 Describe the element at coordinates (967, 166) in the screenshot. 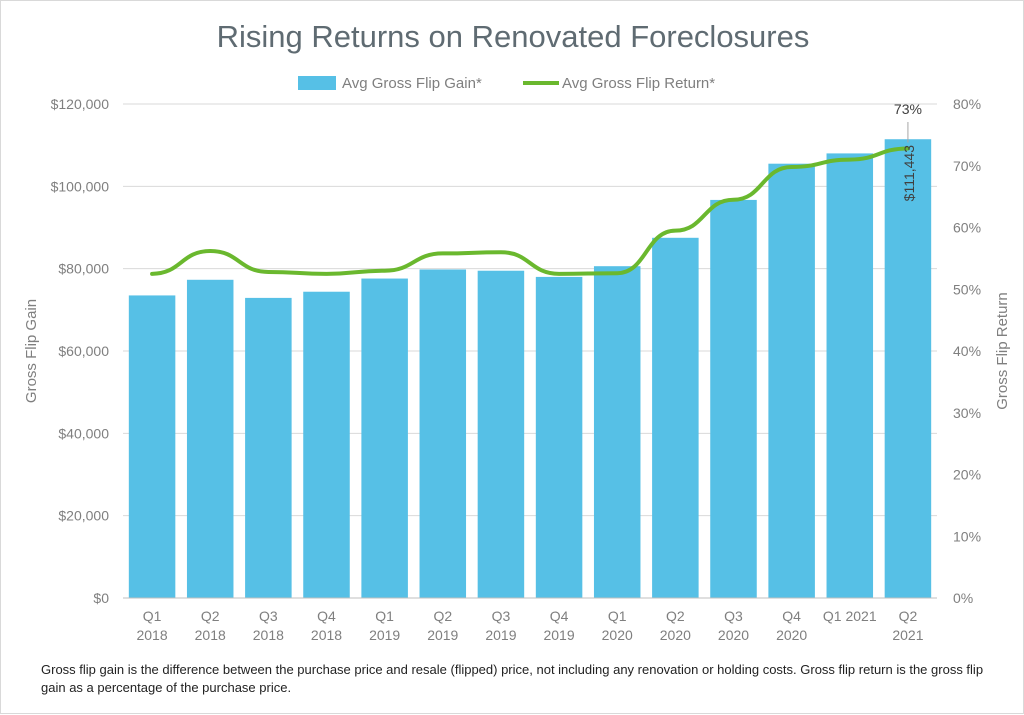

I see `y2-tick-label: 70%` at that location.